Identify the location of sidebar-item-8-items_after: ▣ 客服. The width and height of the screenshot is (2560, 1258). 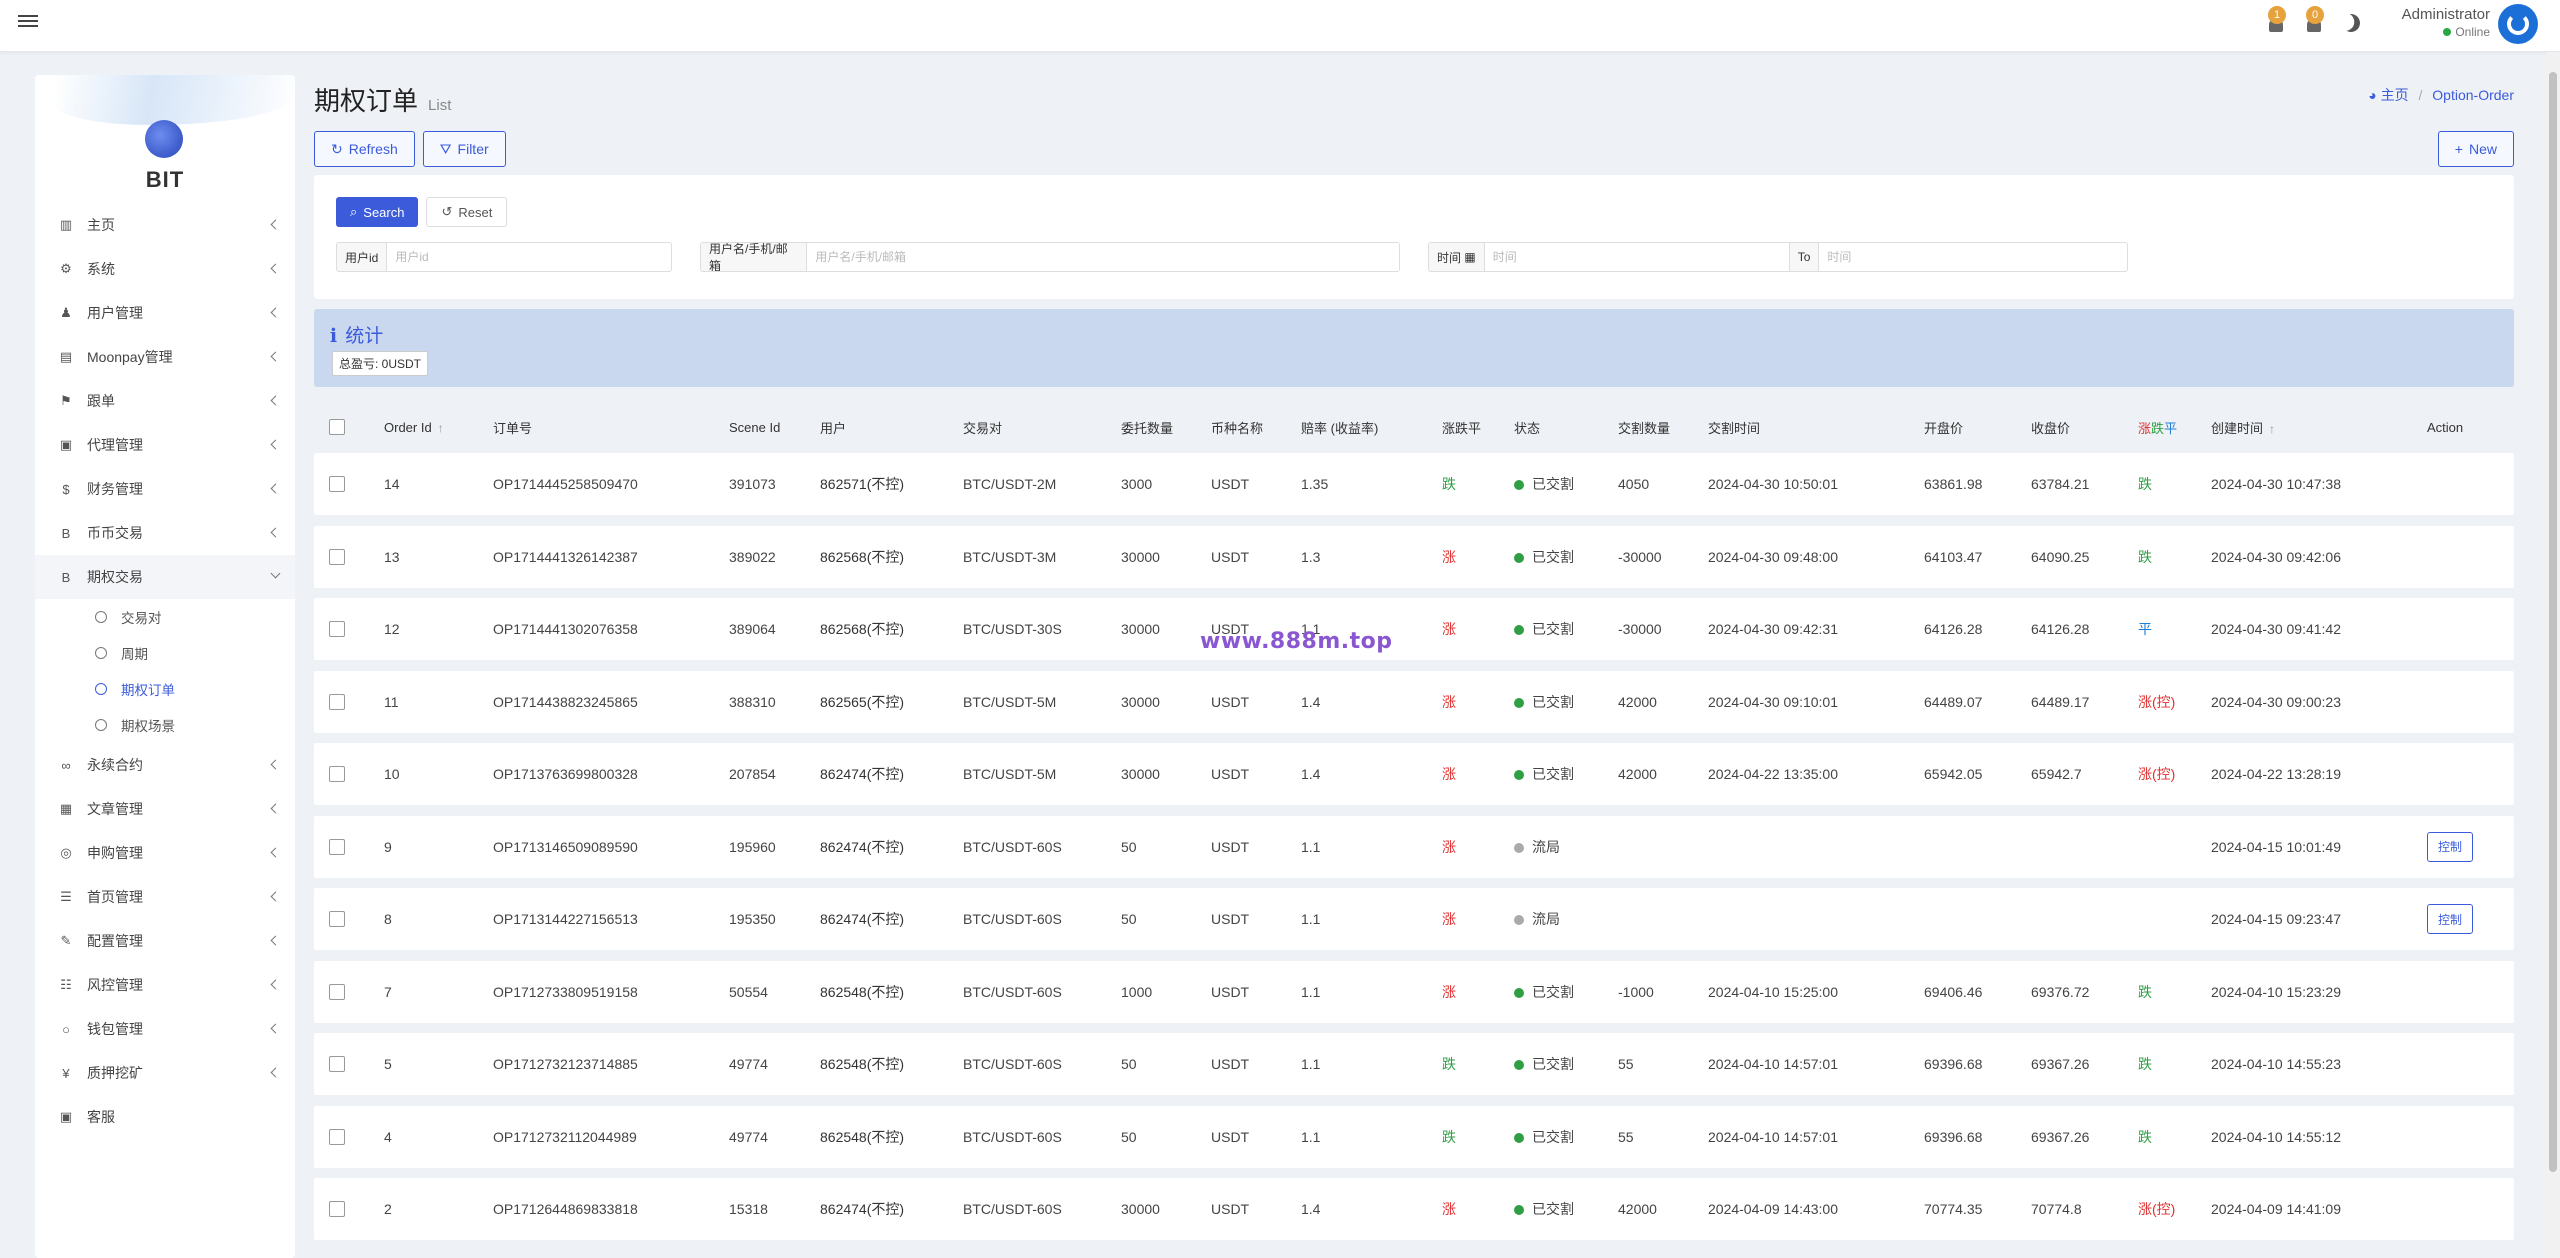
(165, 1117).